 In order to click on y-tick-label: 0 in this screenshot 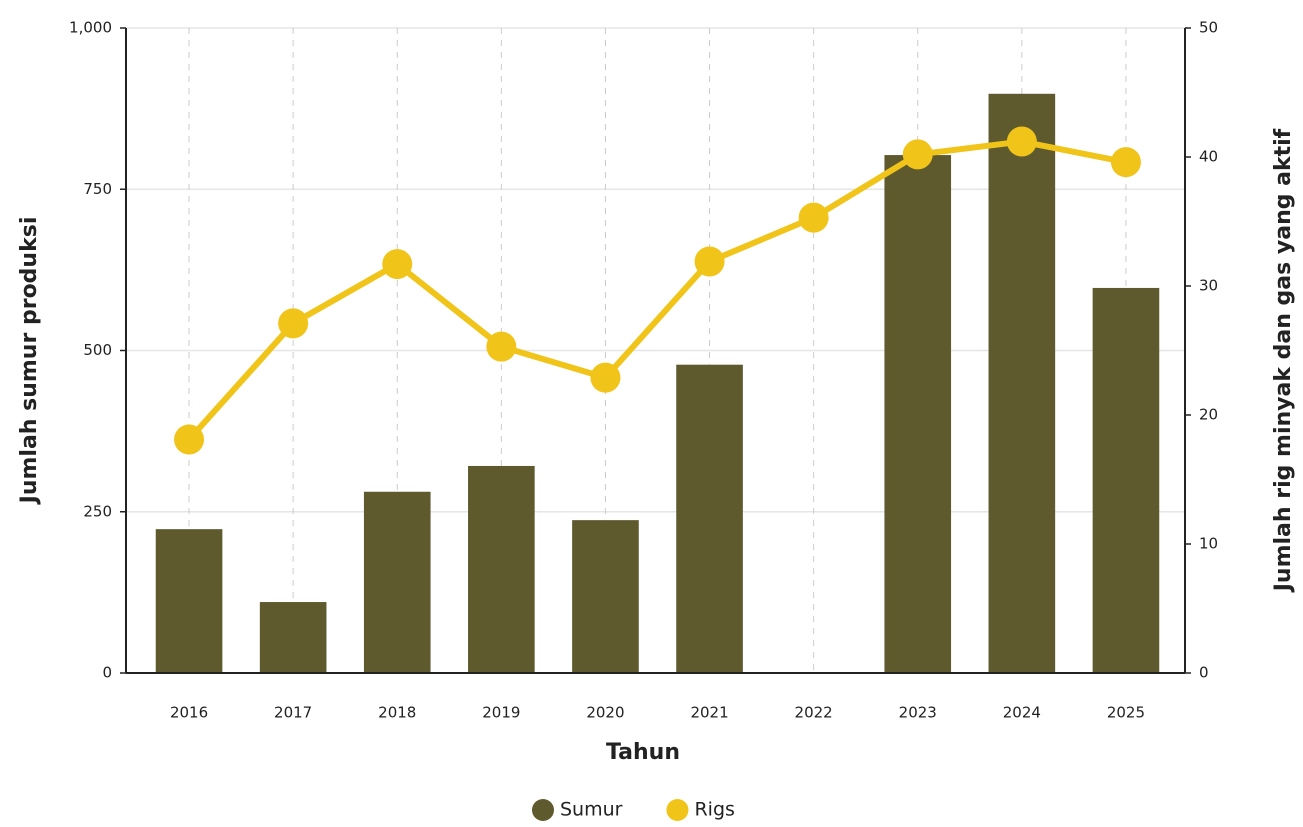, I will do `click(107, 673)`.